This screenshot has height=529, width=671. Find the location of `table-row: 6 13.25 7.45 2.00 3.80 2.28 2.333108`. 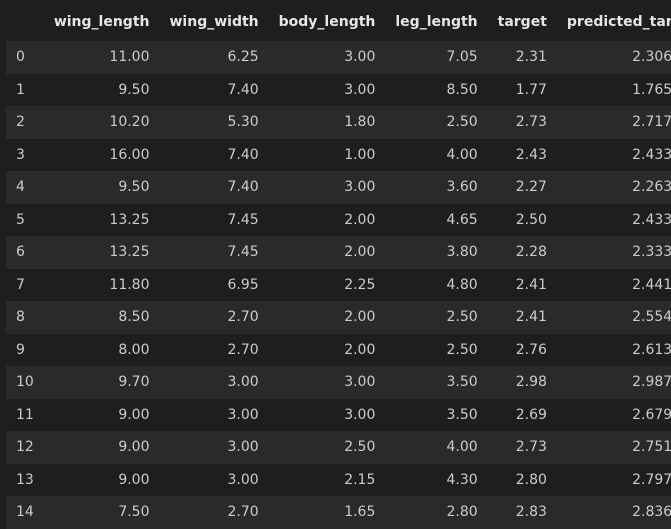

table-row: 6 13.25 7.45 2.00 3.80 2.28 2.333108 is located at coordinates (338, 252).